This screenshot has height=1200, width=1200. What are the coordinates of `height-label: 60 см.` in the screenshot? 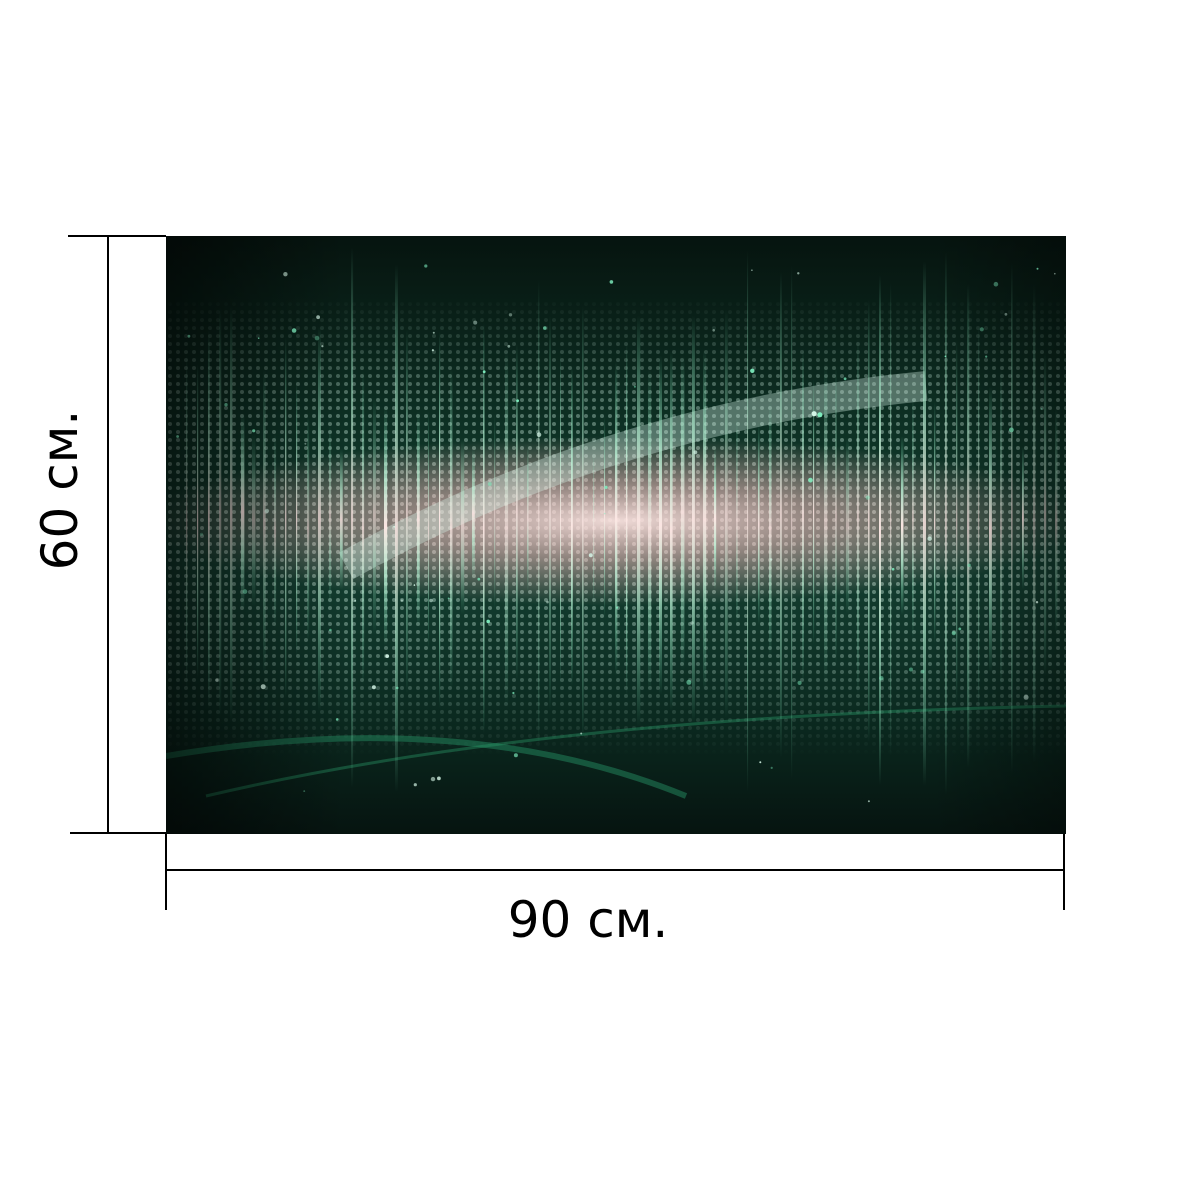 It's located at (60, 490).